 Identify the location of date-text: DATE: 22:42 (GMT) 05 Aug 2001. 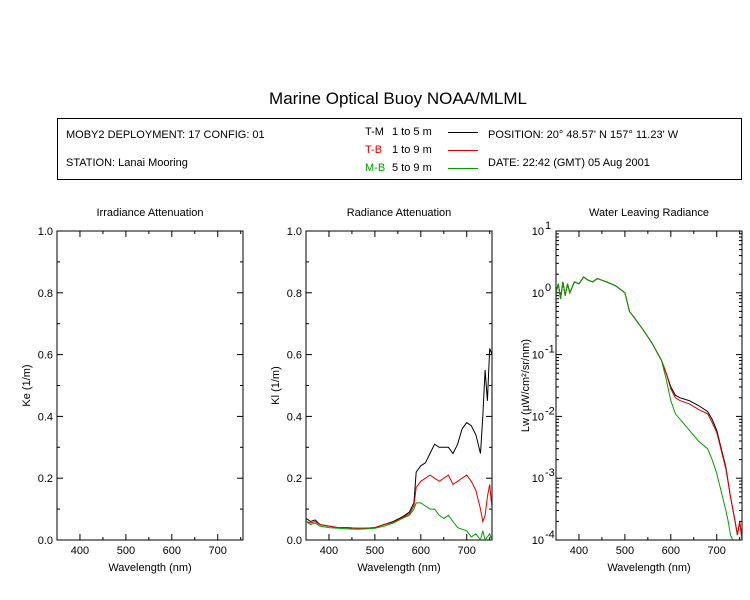
(569, 163).